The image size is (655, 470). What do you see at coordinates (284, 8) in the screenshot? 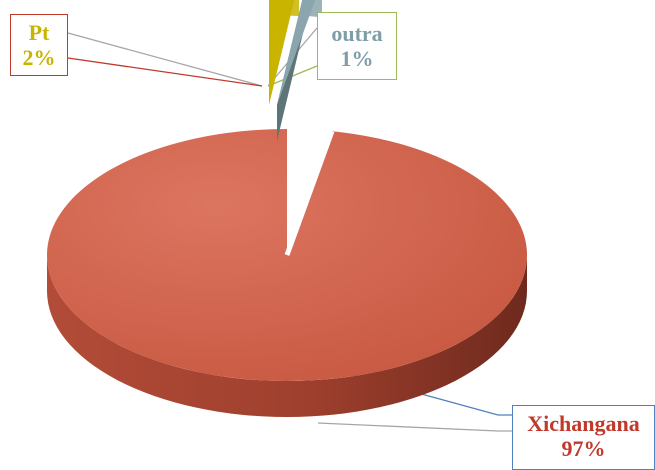
I see `slice-pt-edge` at bounding box center [284, 8].